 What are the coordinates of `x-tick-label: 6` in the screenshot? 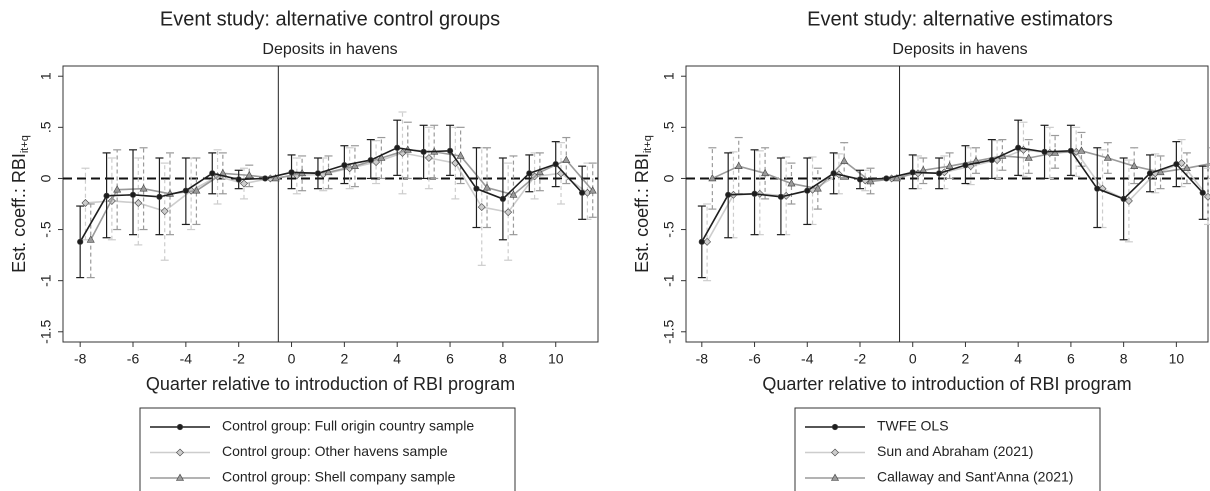 It's located at (450, 359).